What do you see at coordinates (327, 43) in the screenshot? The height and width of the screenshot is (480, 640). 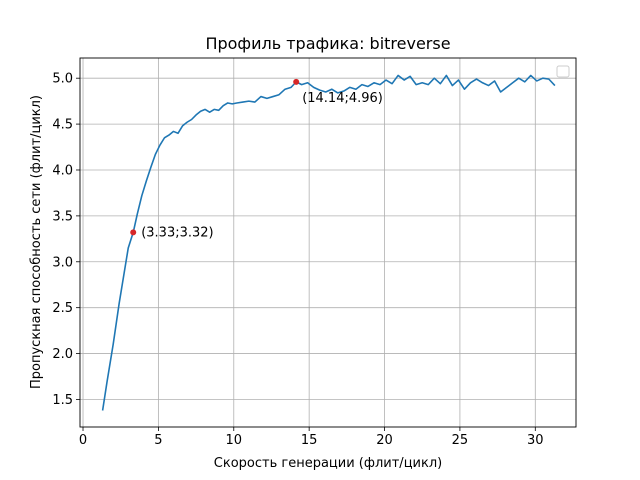 I see `chart-title: Профиль трафика: bitreverse` at bounding box center [327, 43].